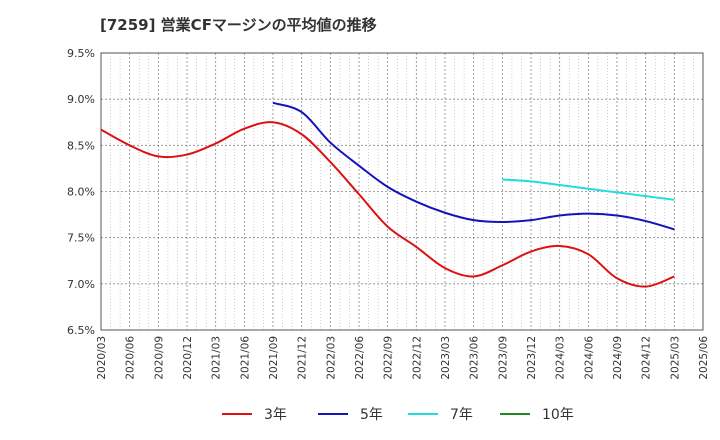 Image resolution: width=720 pixels, height=440 pixels. Describe the element at coordinates (159, 358) in the screenshot. I see `x-tick-label: 2020/09` at that location.